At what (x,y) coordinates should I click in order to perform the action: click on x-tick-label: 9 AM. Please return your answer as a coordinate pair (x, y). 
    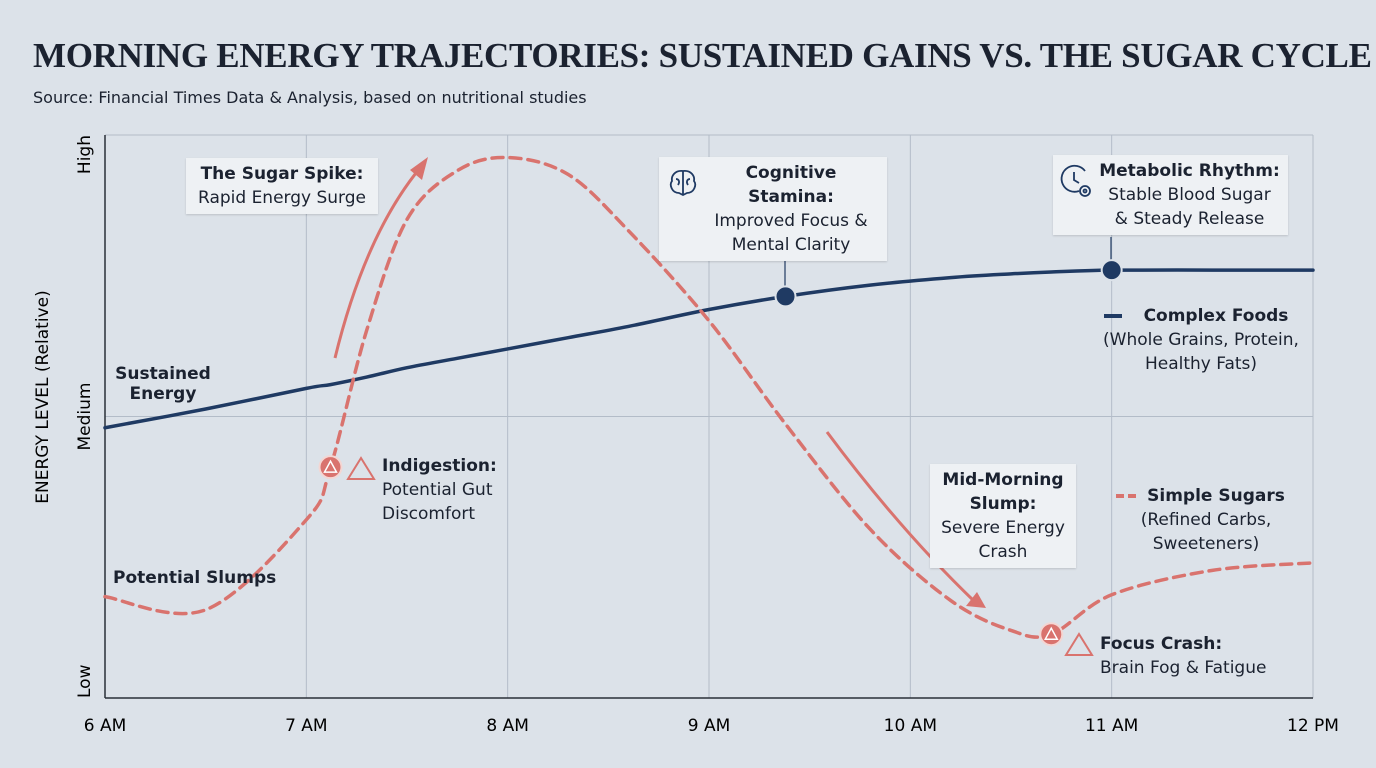
    Looking at the image, I should click on (709, 726).